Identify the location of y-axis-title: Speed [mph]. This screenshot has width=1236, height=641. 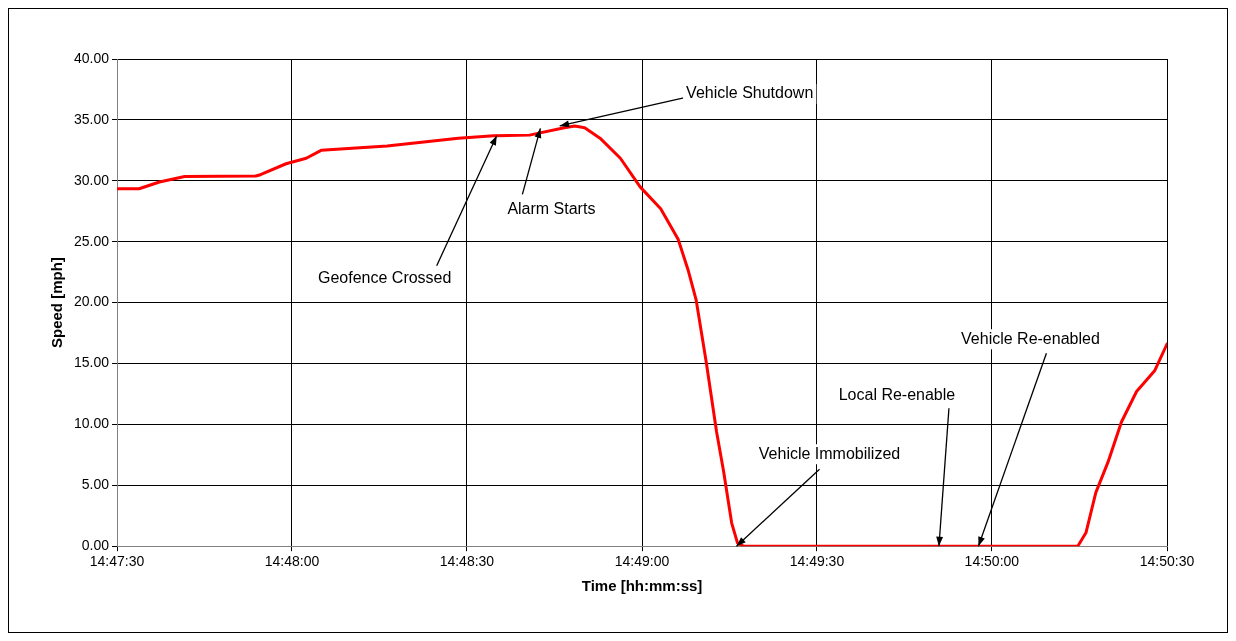
(57, 303).